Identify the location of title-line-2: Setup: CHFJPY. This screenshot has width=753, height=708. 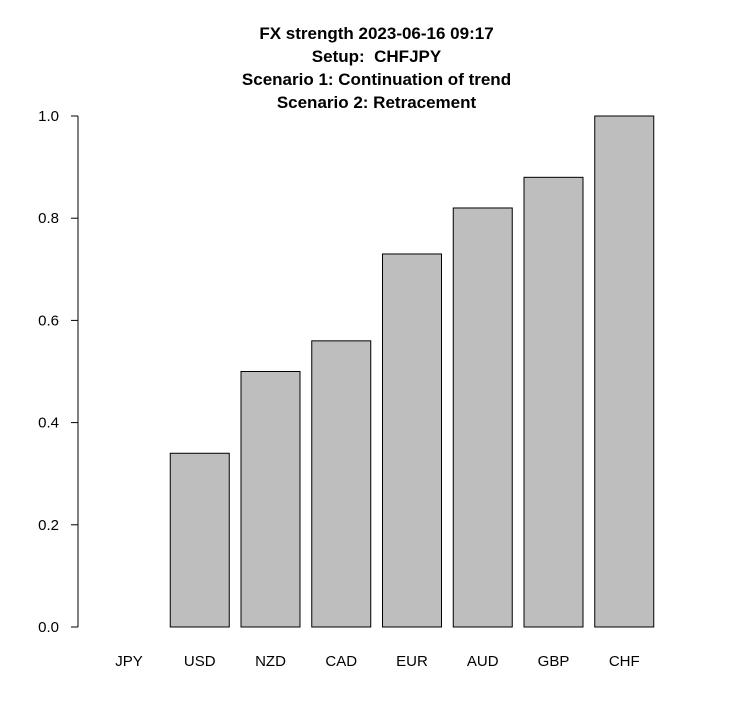
(376, 56).